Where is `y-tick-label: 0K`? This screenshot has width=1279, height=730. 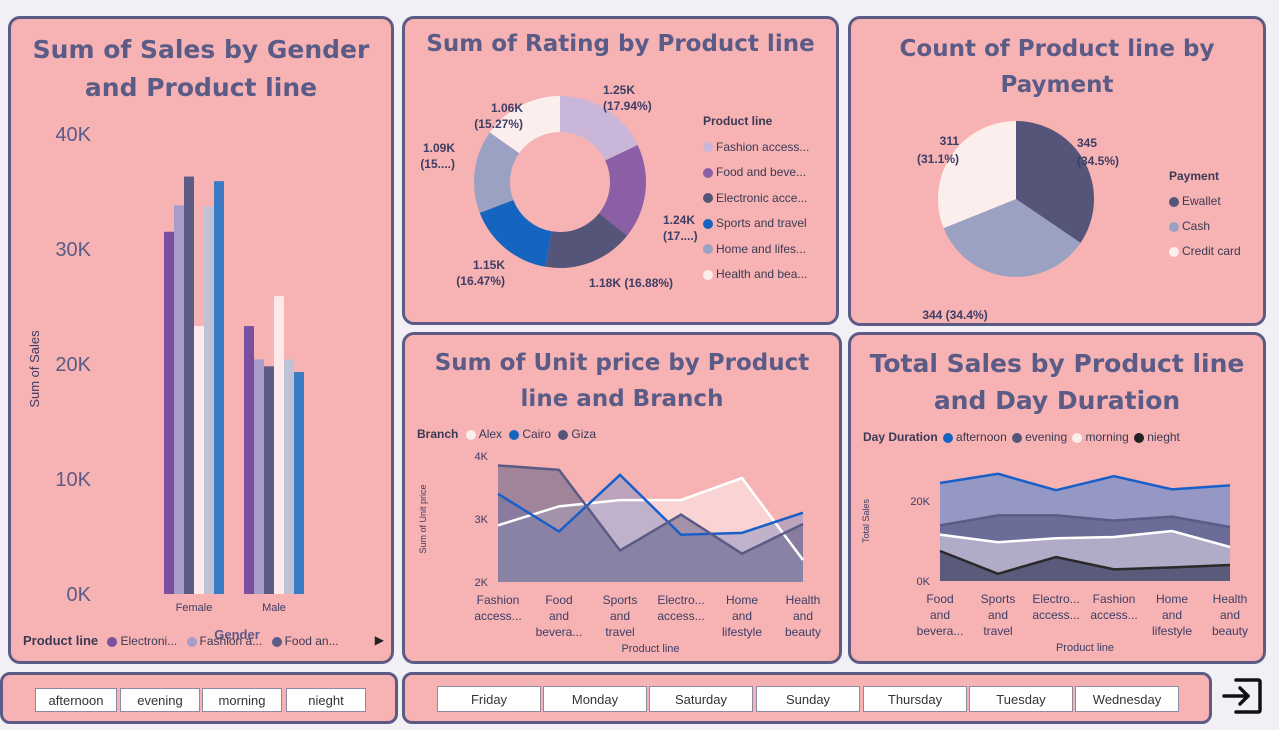 y-tick-label: 0K is located at coordinates (79, 595).